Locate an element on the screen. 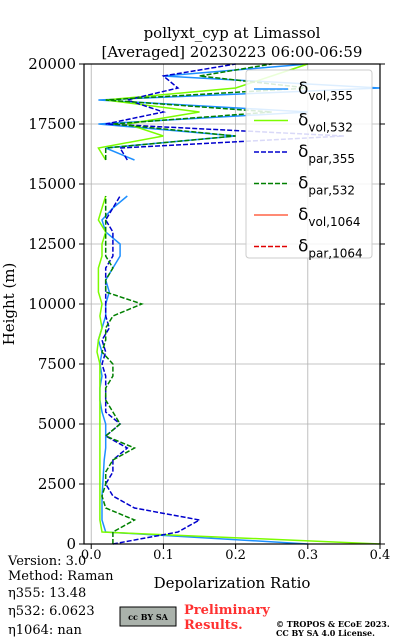  legend-label: δpar,1064 is located at coordinates (330, 249).